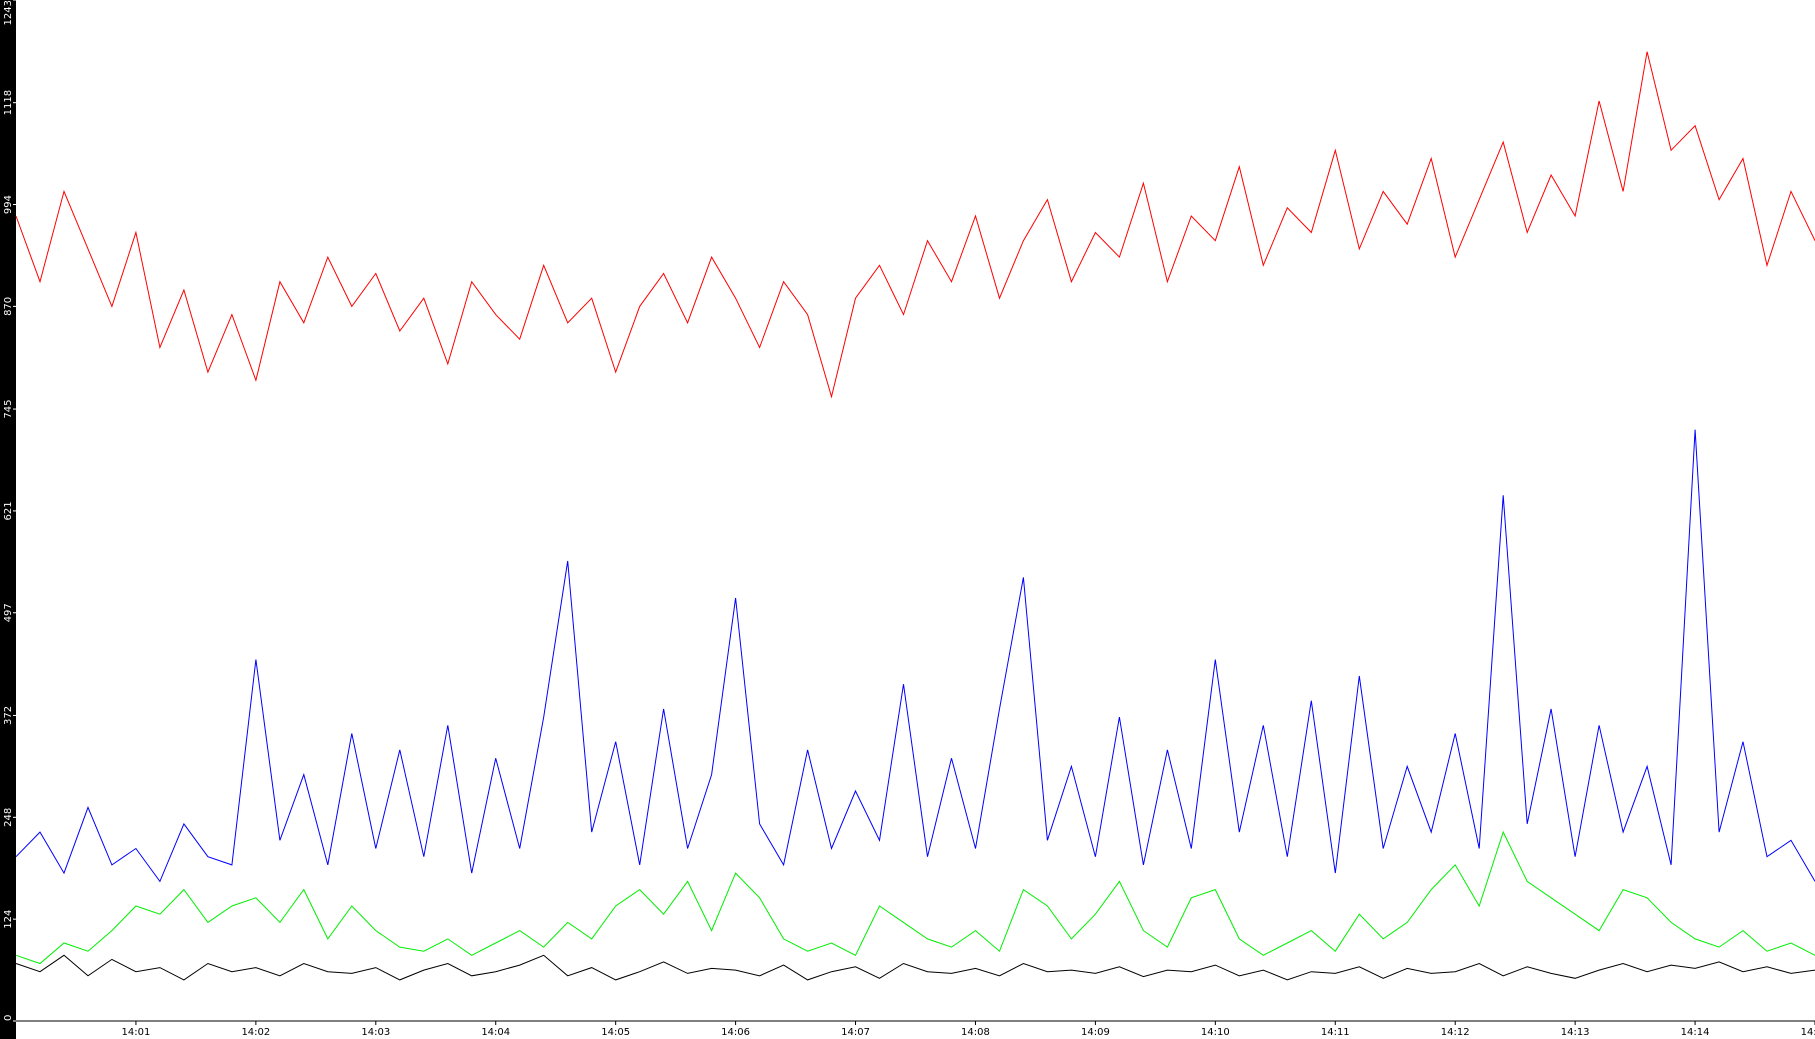 The width and height of the screenshot is (1815, 1039). I want to click on x-tick-label: 14:01, so click(136, 1032).